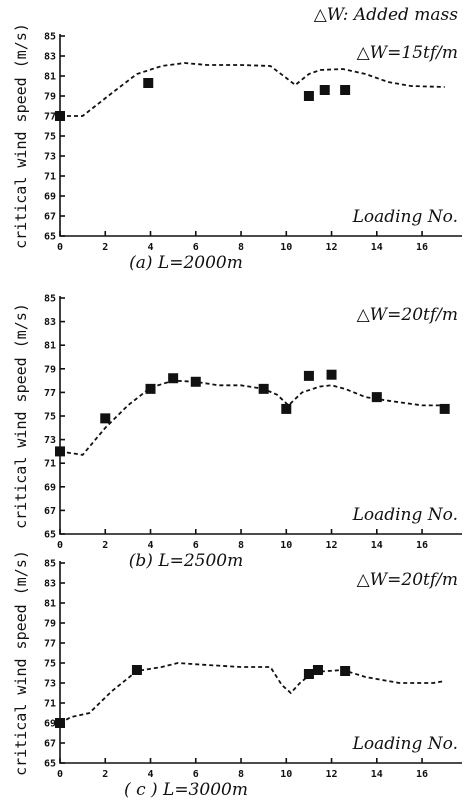 This screenshot has width=464, height=811. What do you see at coordinates (407, 53) in the screenshot?
I see `delta-w-annotation: △W=15tf/m` at bounding box center [407, 53].